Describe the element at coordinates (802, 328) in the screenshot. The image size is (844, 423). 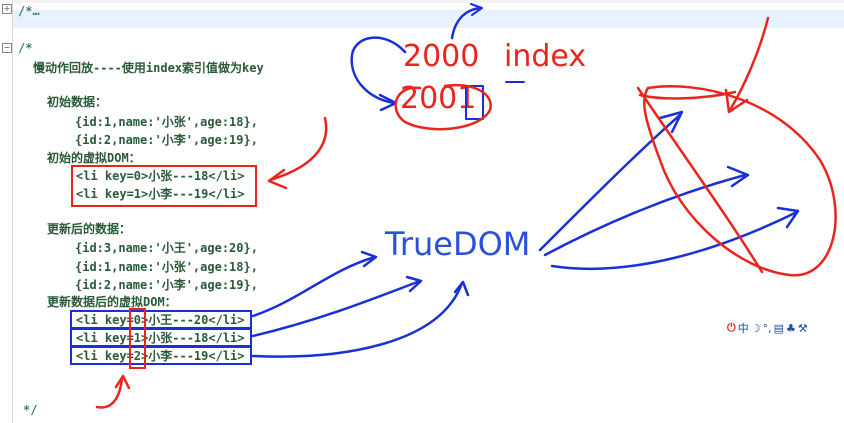
I see `ime-tools-icon: ⚒` at that location.